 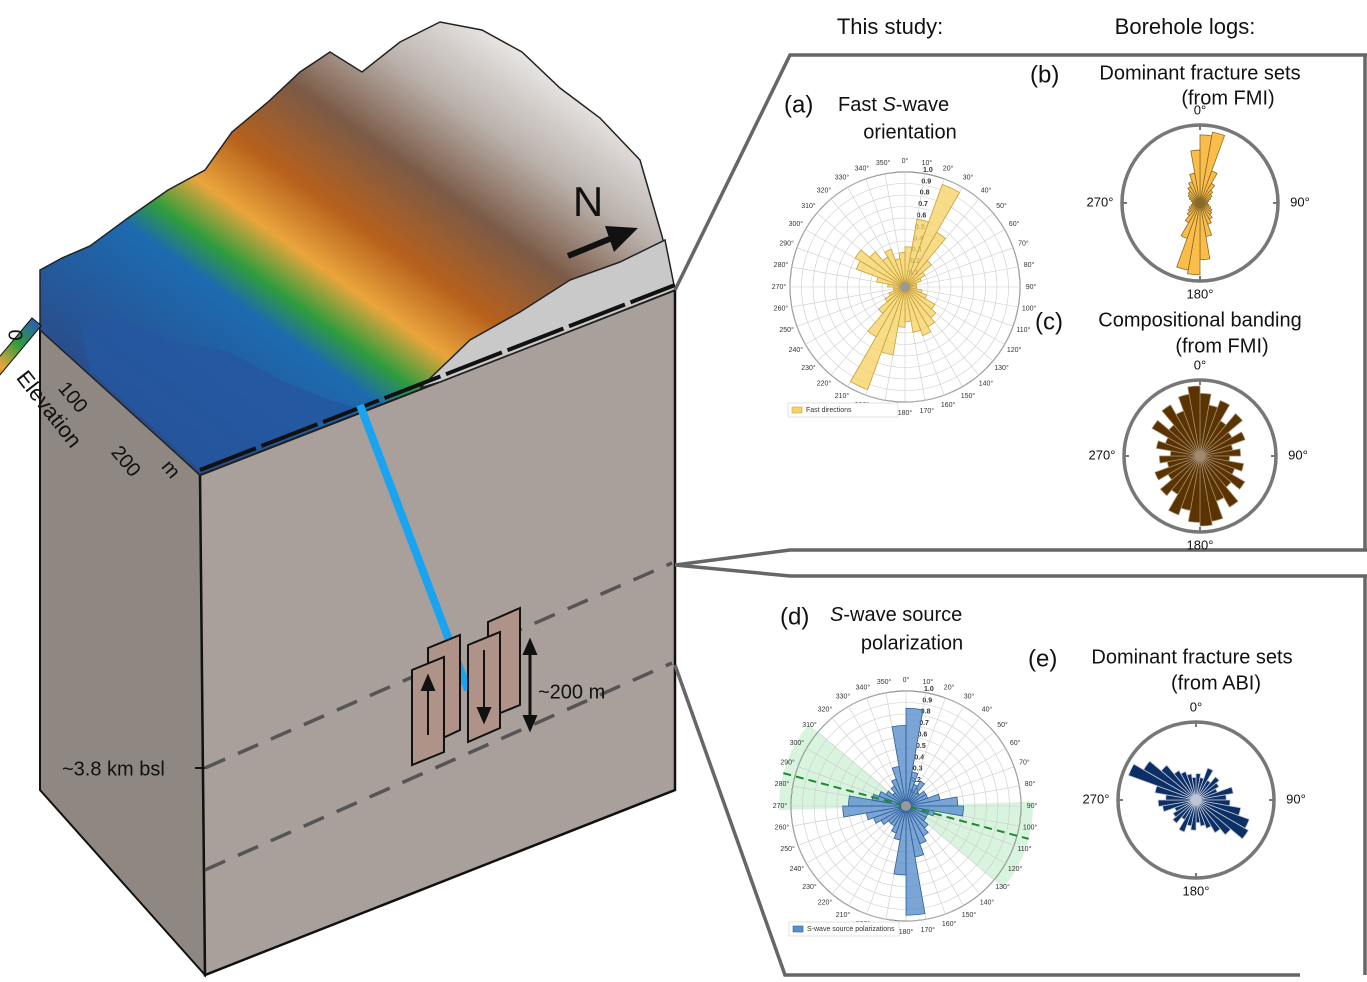 What do you see at coordinates (1296, 798) in the screenshot?
I see `compass-label: 90°` at bounding box center [1296, 798].